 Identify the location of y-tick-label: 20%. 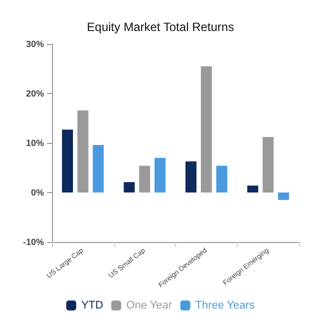
(35, 93).